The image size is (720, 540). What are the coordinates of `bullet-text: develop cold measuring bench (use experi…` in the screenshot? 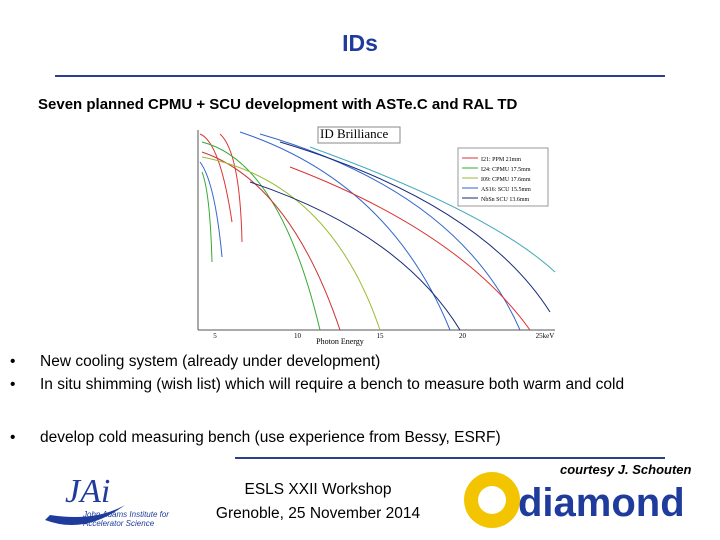 It's located at (270, 437).